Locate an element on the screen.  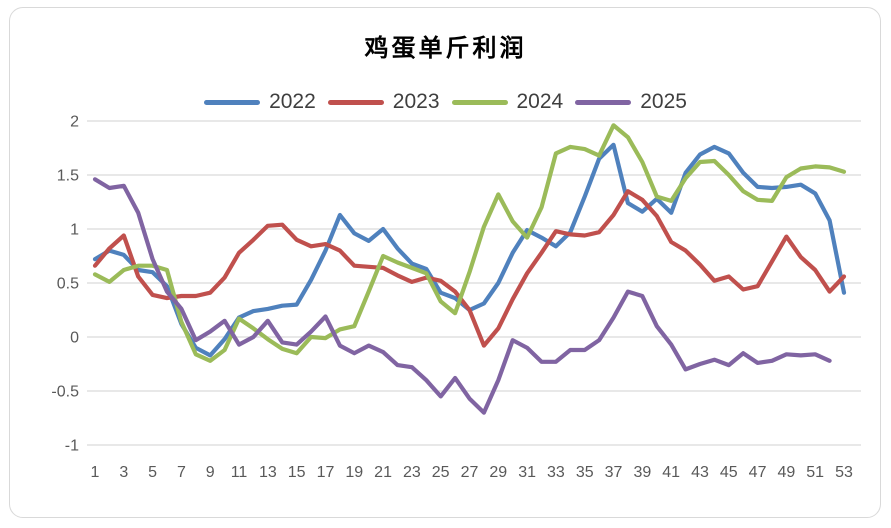
legend-label: 2025 is located at coordinates (663, 101).